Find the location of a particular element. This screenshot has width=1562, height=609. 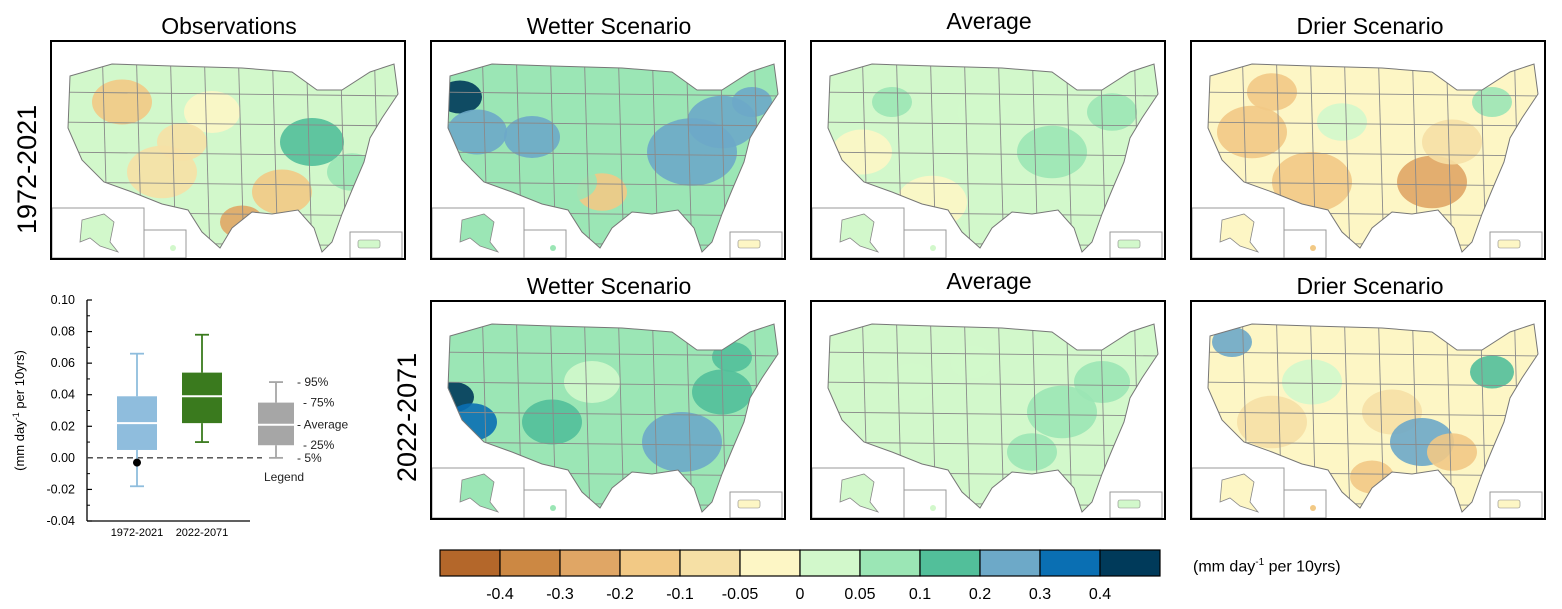

colorbar: -0.4 -0.3 -0.2 -0.1 -0.05 0 0.05 0.1 0.2 0.3 0.4 is located at coordinates (800, 576).